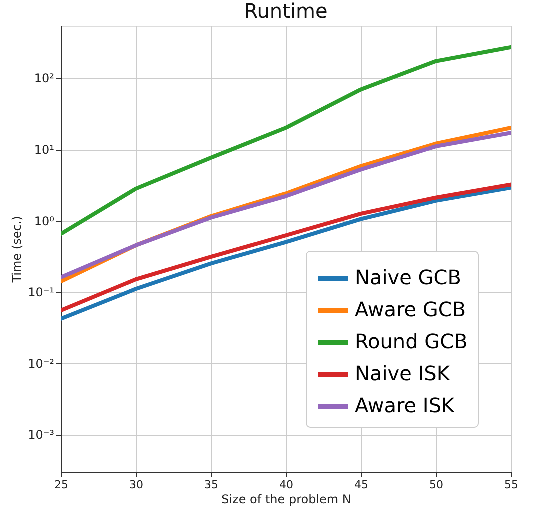 The width and height of the screenshot is (547, 513). Describe the element at coordinates (44, 221) in the screenshot. I see `y-tick-label: 10⁰` at that location.